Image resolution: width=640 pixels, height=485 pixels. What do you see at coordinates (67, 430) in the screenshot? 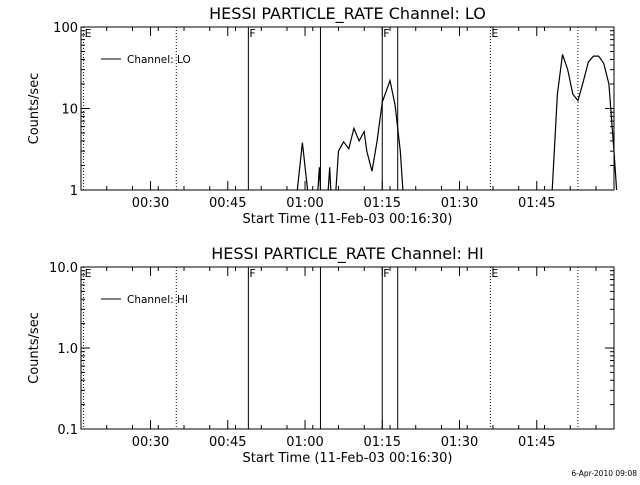
I see `y-tick-label: 0.1` at bounding box center [67, 430].